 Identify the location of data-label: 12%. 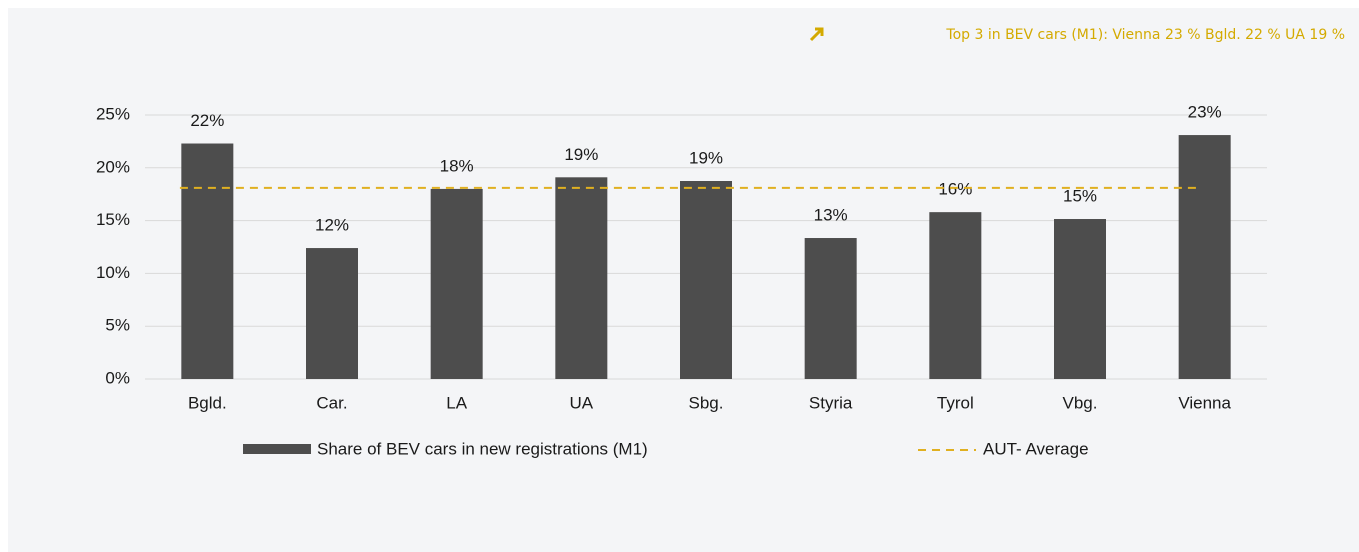
(332, 225).